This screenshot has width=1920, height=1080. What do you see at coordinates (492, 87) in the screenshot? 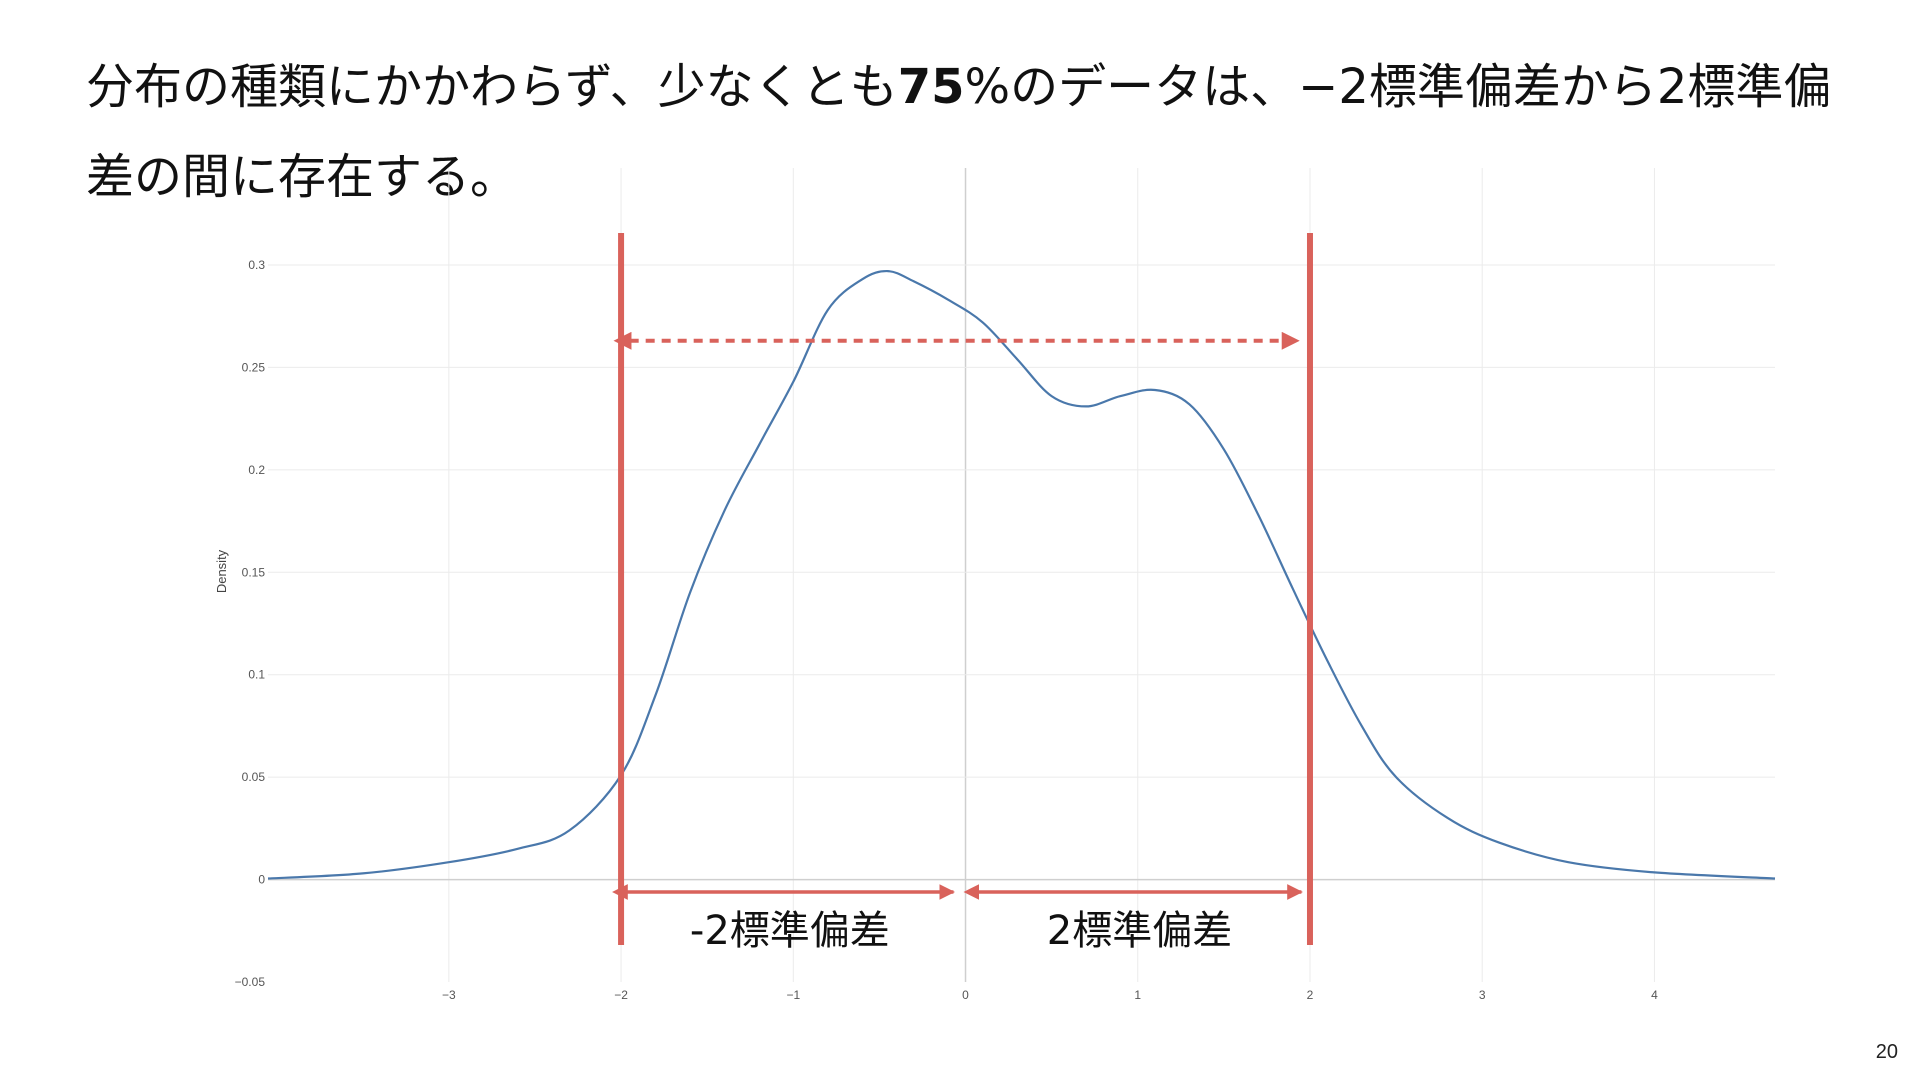
I see `title-text-before: 分布の種類にかかわらず、少なくとも` at bounding box center [492, 87].